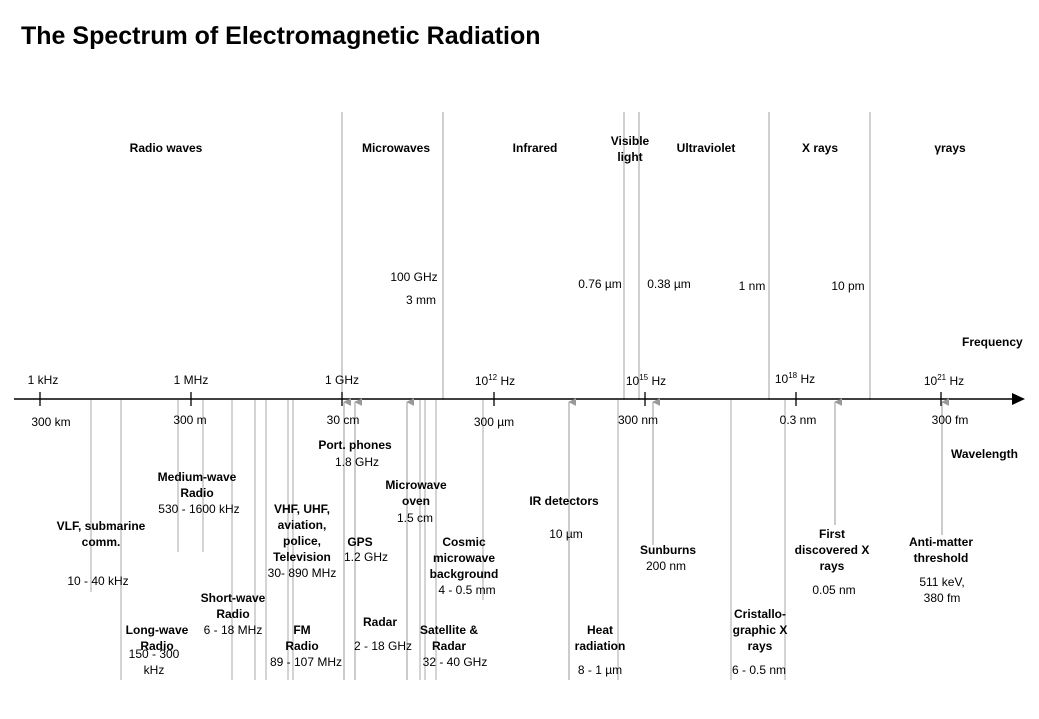 The width and height of the screenshot is (1039, 719). I want to click on app-portphones-value: 1.8 GHz, so click(357, 462).